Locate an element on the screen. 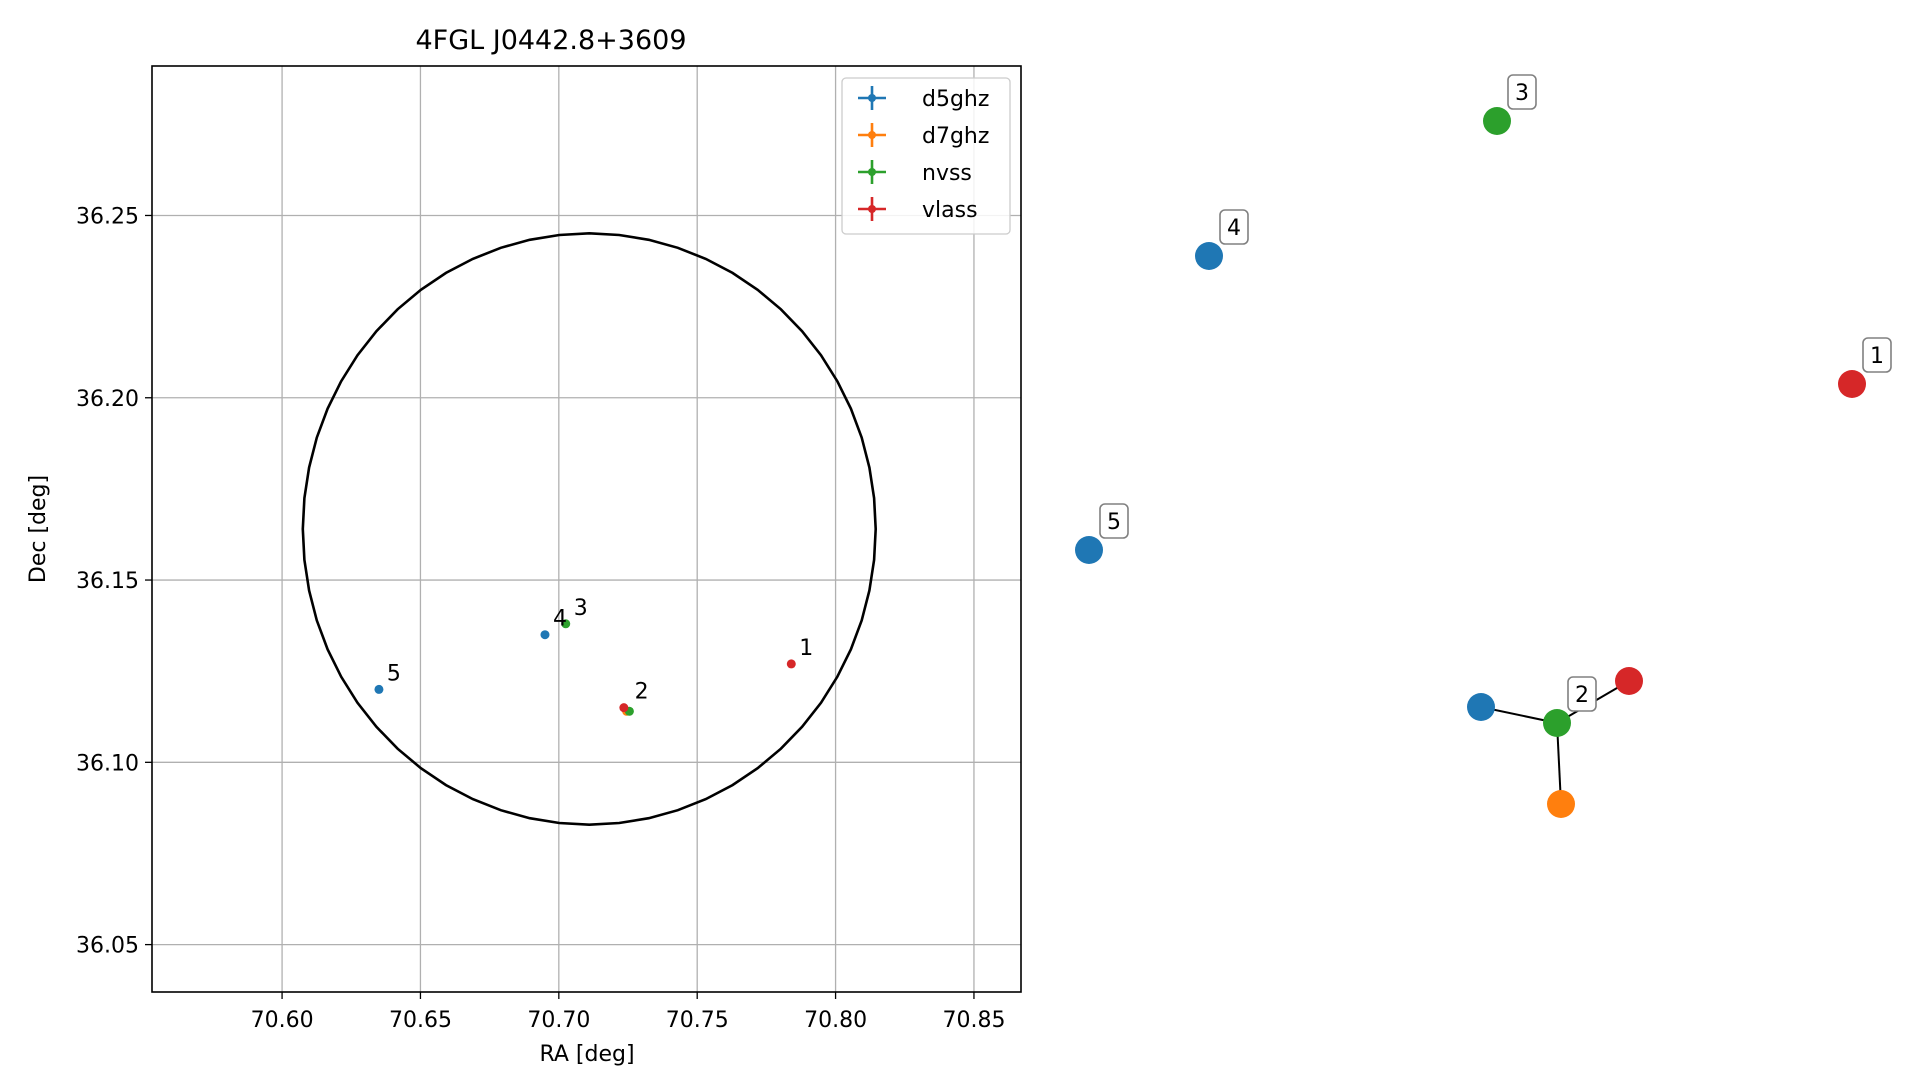  node-label-text: 2 is located at coordinates (1582, 695).